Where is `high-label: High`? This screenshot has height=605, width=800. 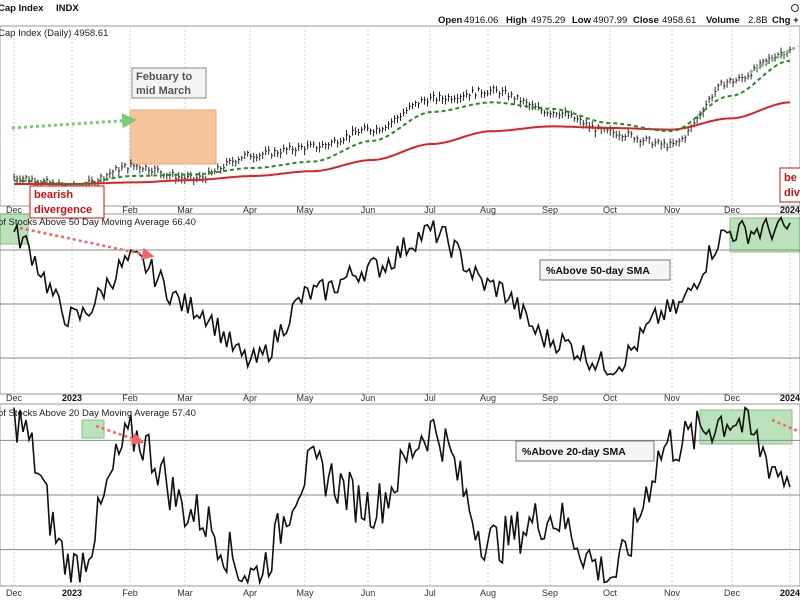 high-label: High is located at coordinates (516, 20).